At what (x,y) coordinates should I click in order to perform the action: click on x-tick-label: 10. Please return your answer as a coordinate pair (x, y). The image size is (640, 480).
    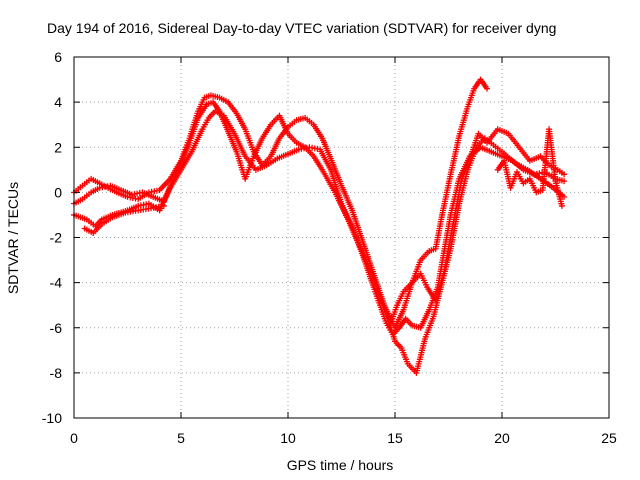
    Looking at the image, I should click on (288, 438).